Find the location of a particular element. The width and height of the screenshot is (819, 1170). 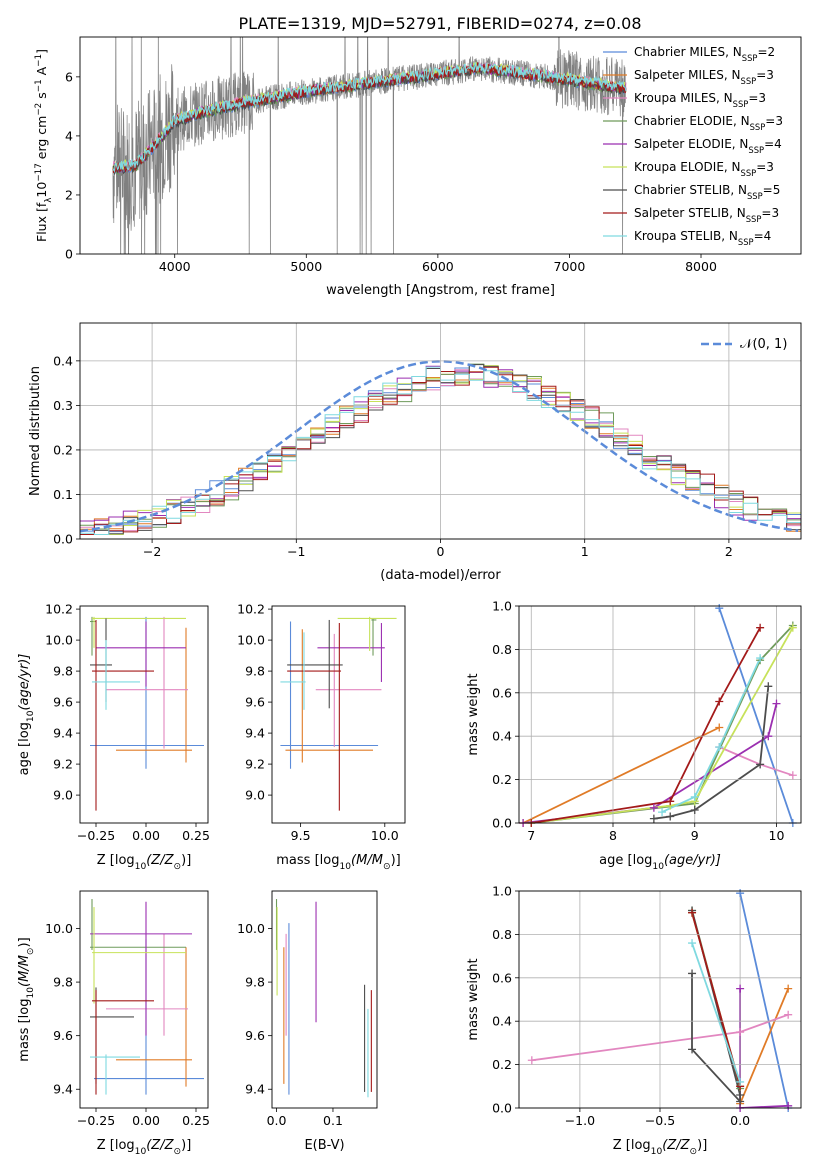

x-axis-label: wavelength [Angstrom, rest frame] is located at coordinates (440, 290).